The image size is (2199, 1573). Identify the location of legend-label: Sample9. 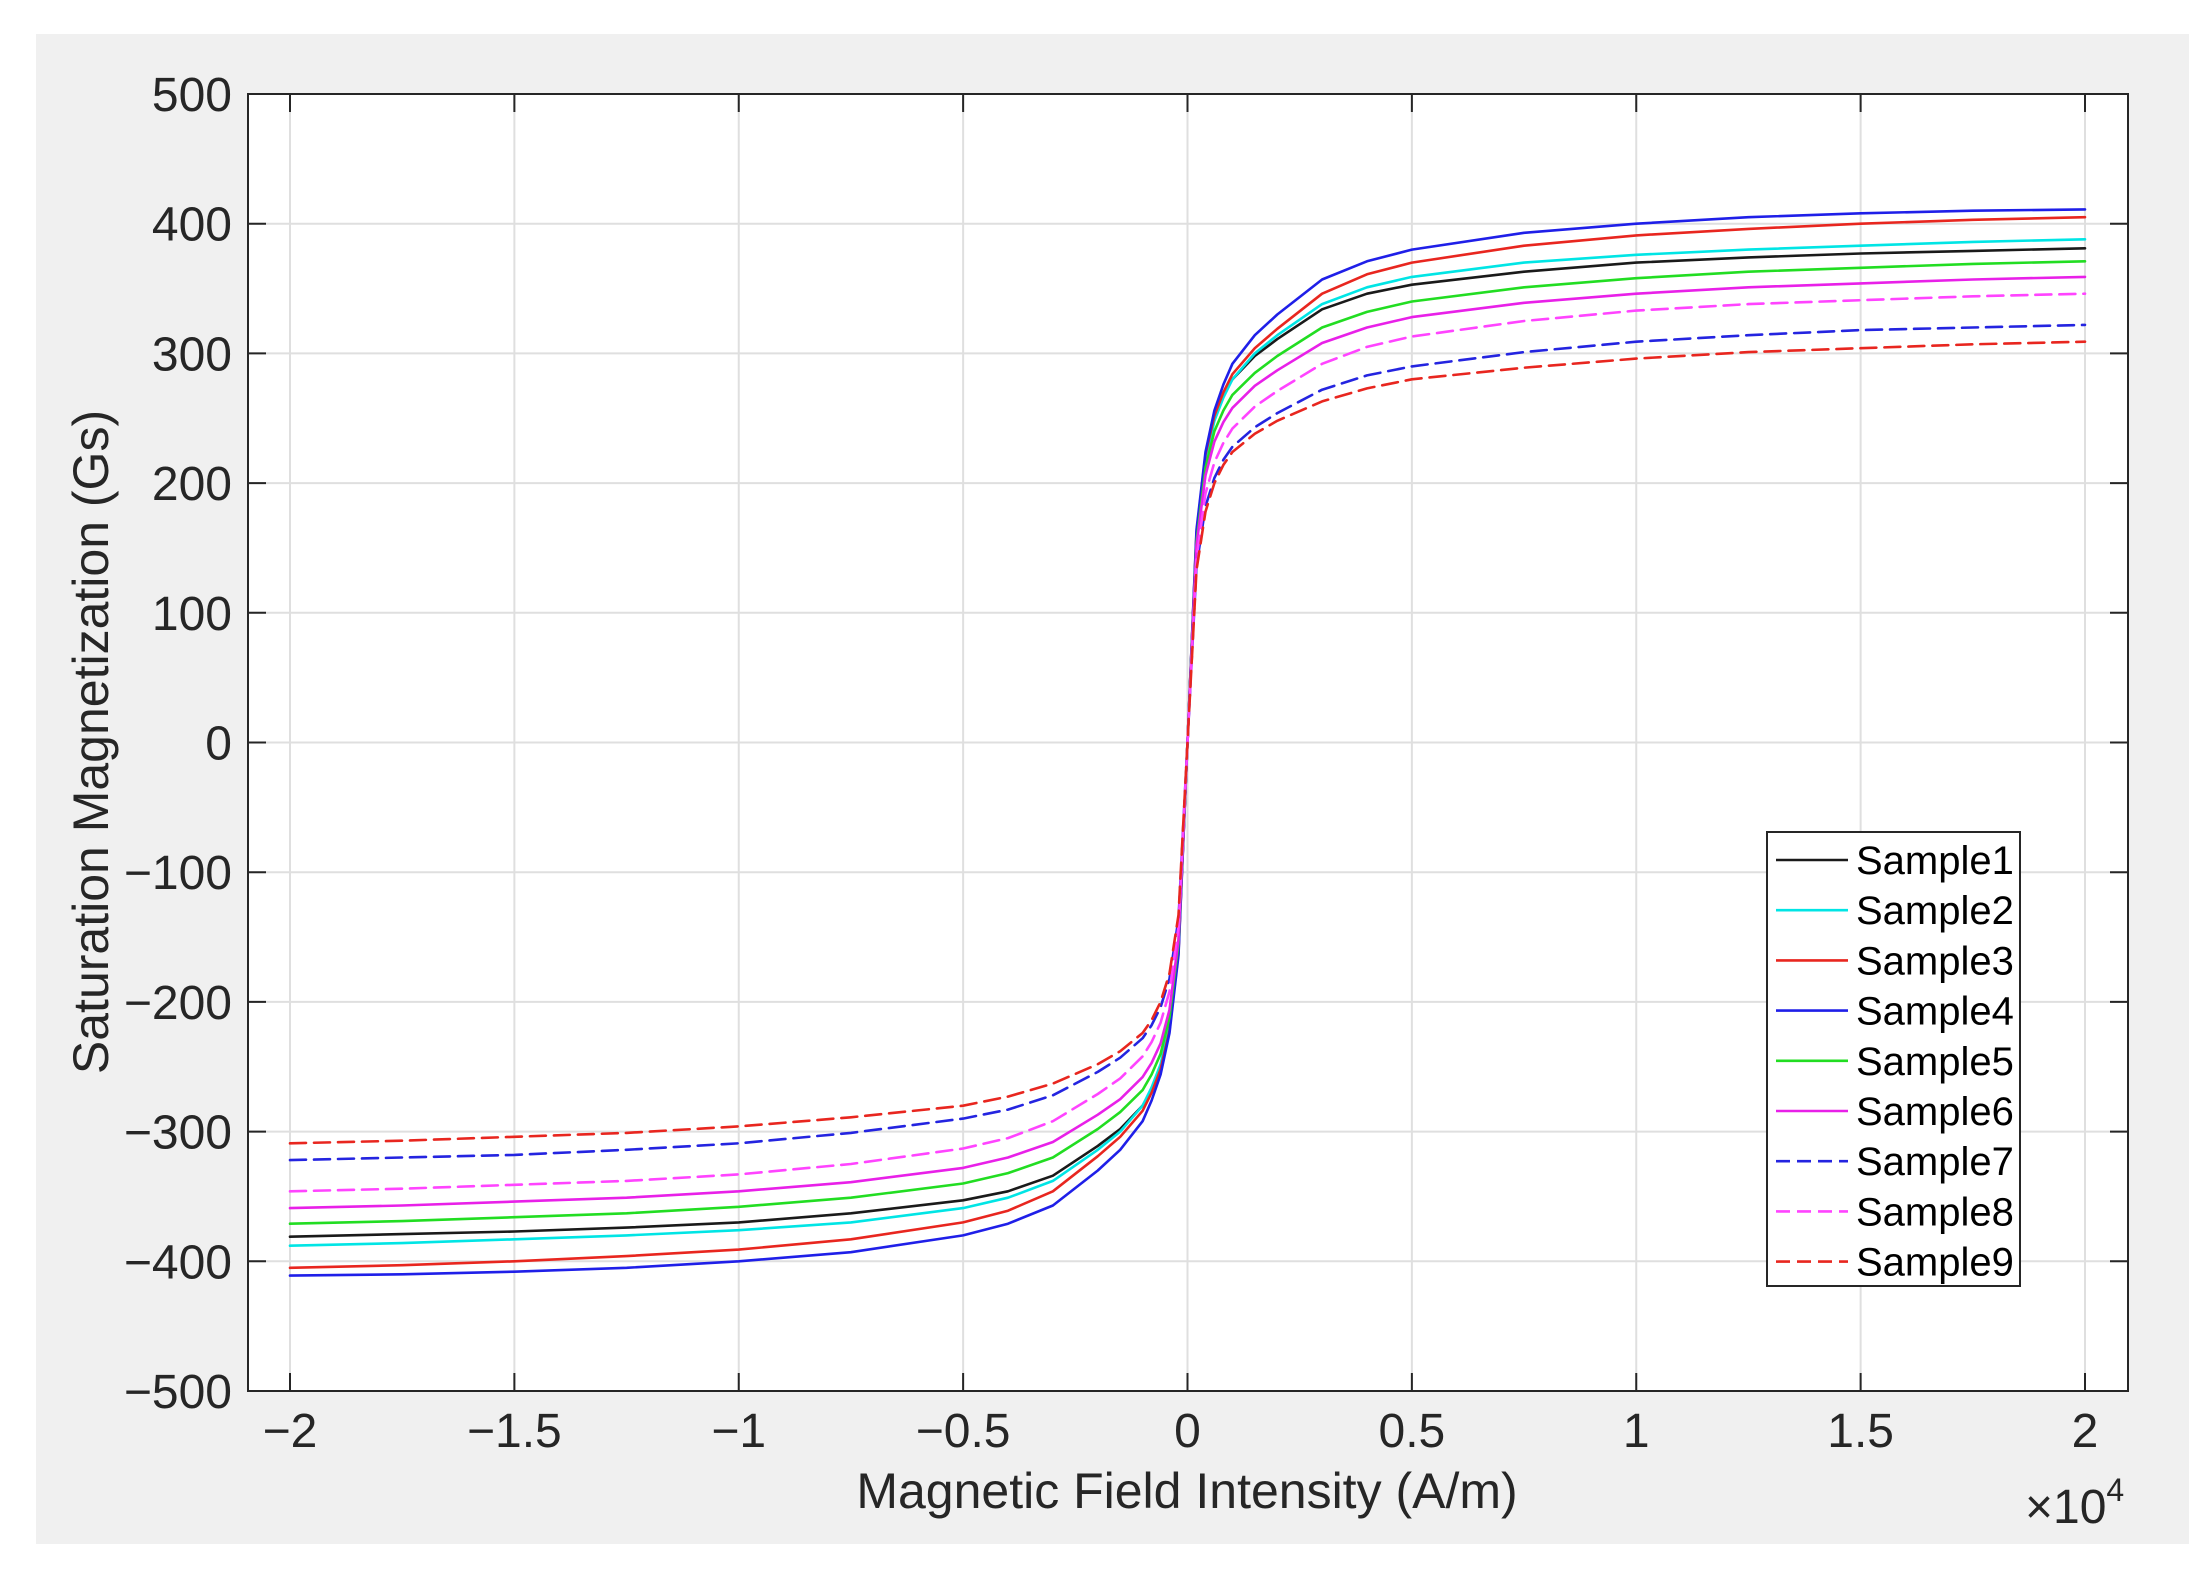
(1935, 1263).